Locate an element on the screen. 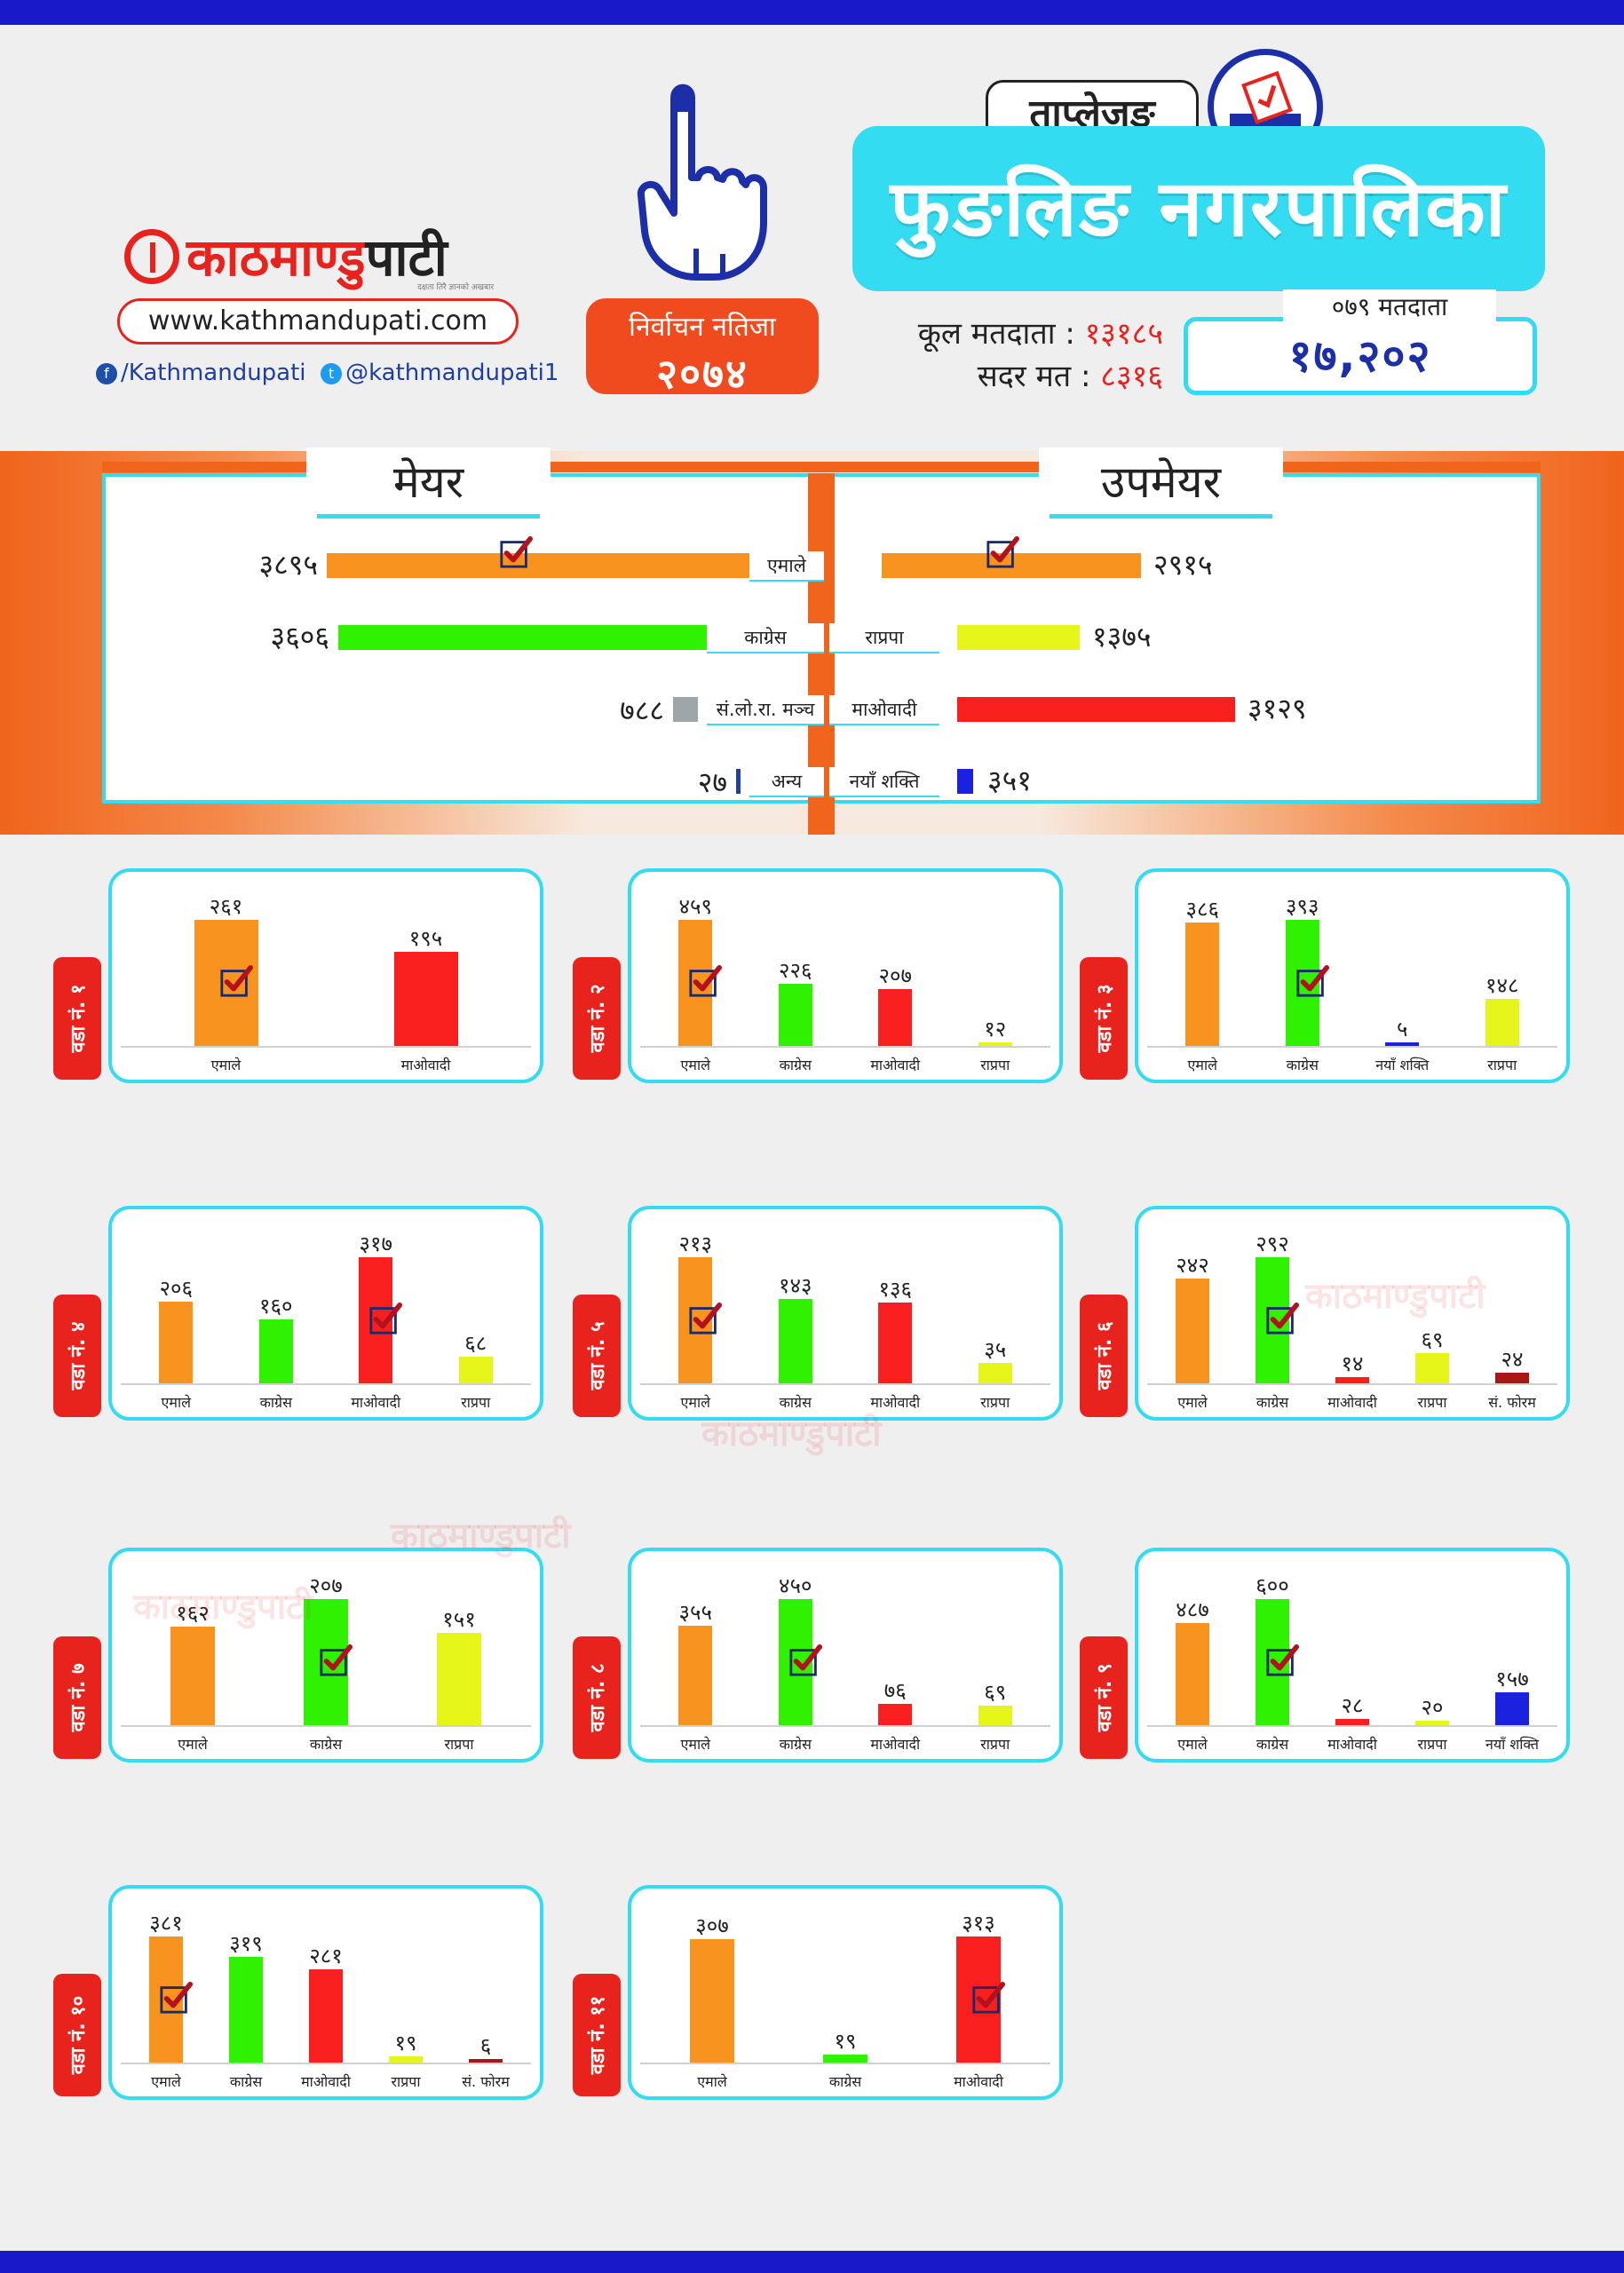 This screenshot has height=2273, width=1624. ward-5-baseline is located at coordinates (845, 1384).